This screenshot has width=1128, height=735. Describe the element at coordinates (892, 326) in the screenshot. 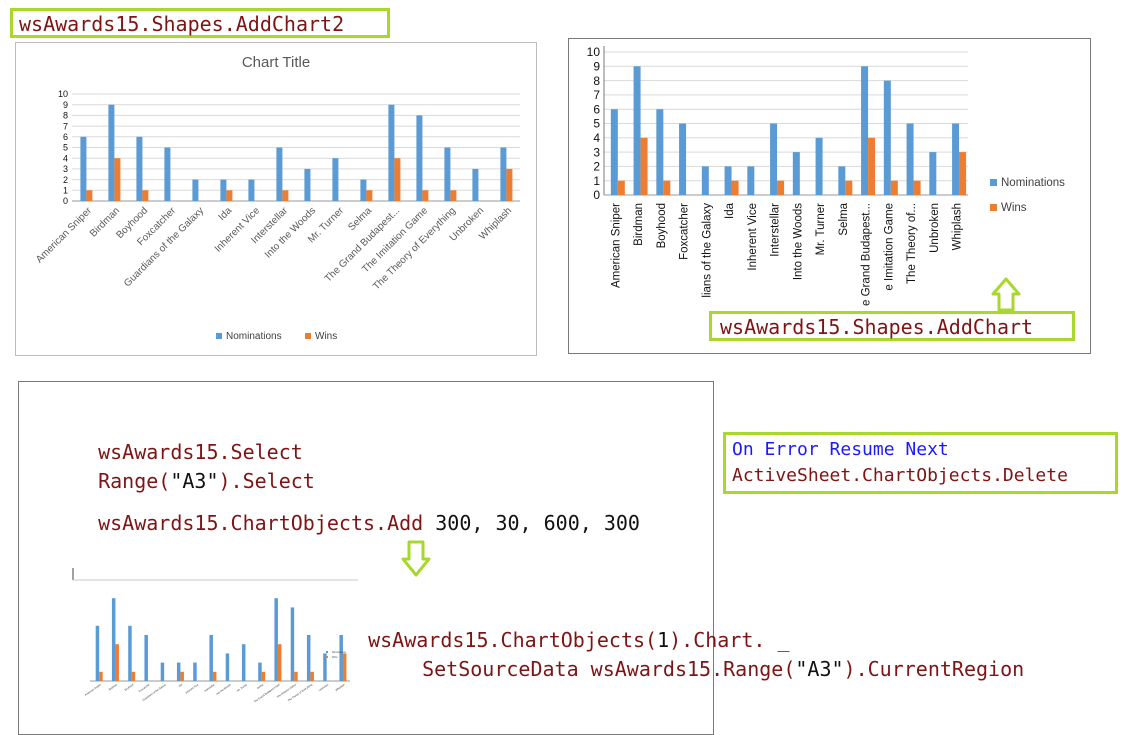

I see `addchart-label-box: wsAwards15.Shapes.AddChart` at that location.